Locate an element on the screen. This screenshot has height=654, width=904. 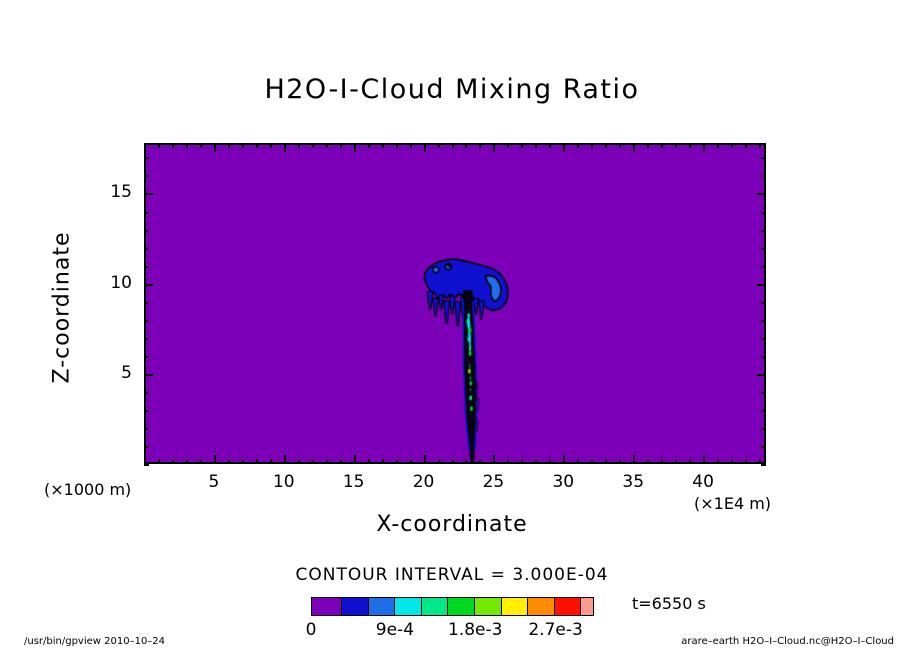
x-tick-label: 20 is located at coordinates (423, 482).